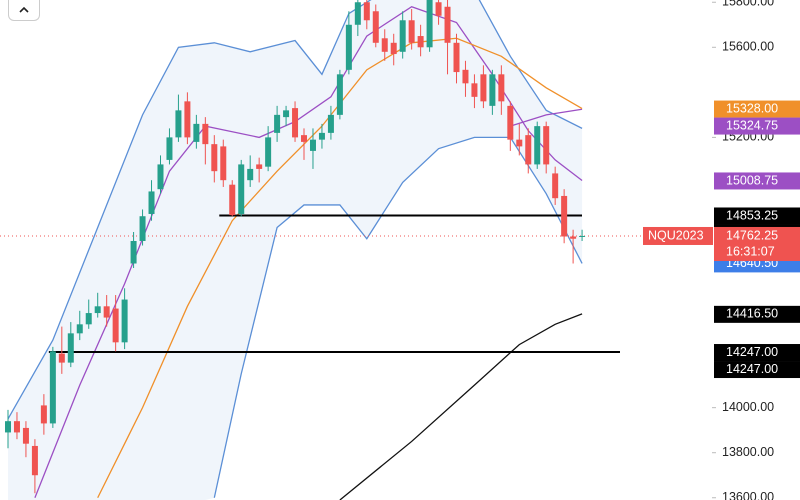 The height and width of the screenshot is (500, 800). Describe the element at coordinates (752, 314) in the screenshot. I see `price-tag-label: 14416.50` at that location.